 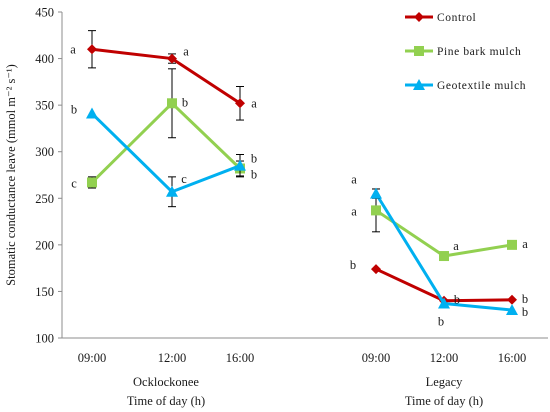 What do you see at coordinates (44, 292) in the screenshot?
I see `y-tick-label: 150` at bounding box center [44, 292].